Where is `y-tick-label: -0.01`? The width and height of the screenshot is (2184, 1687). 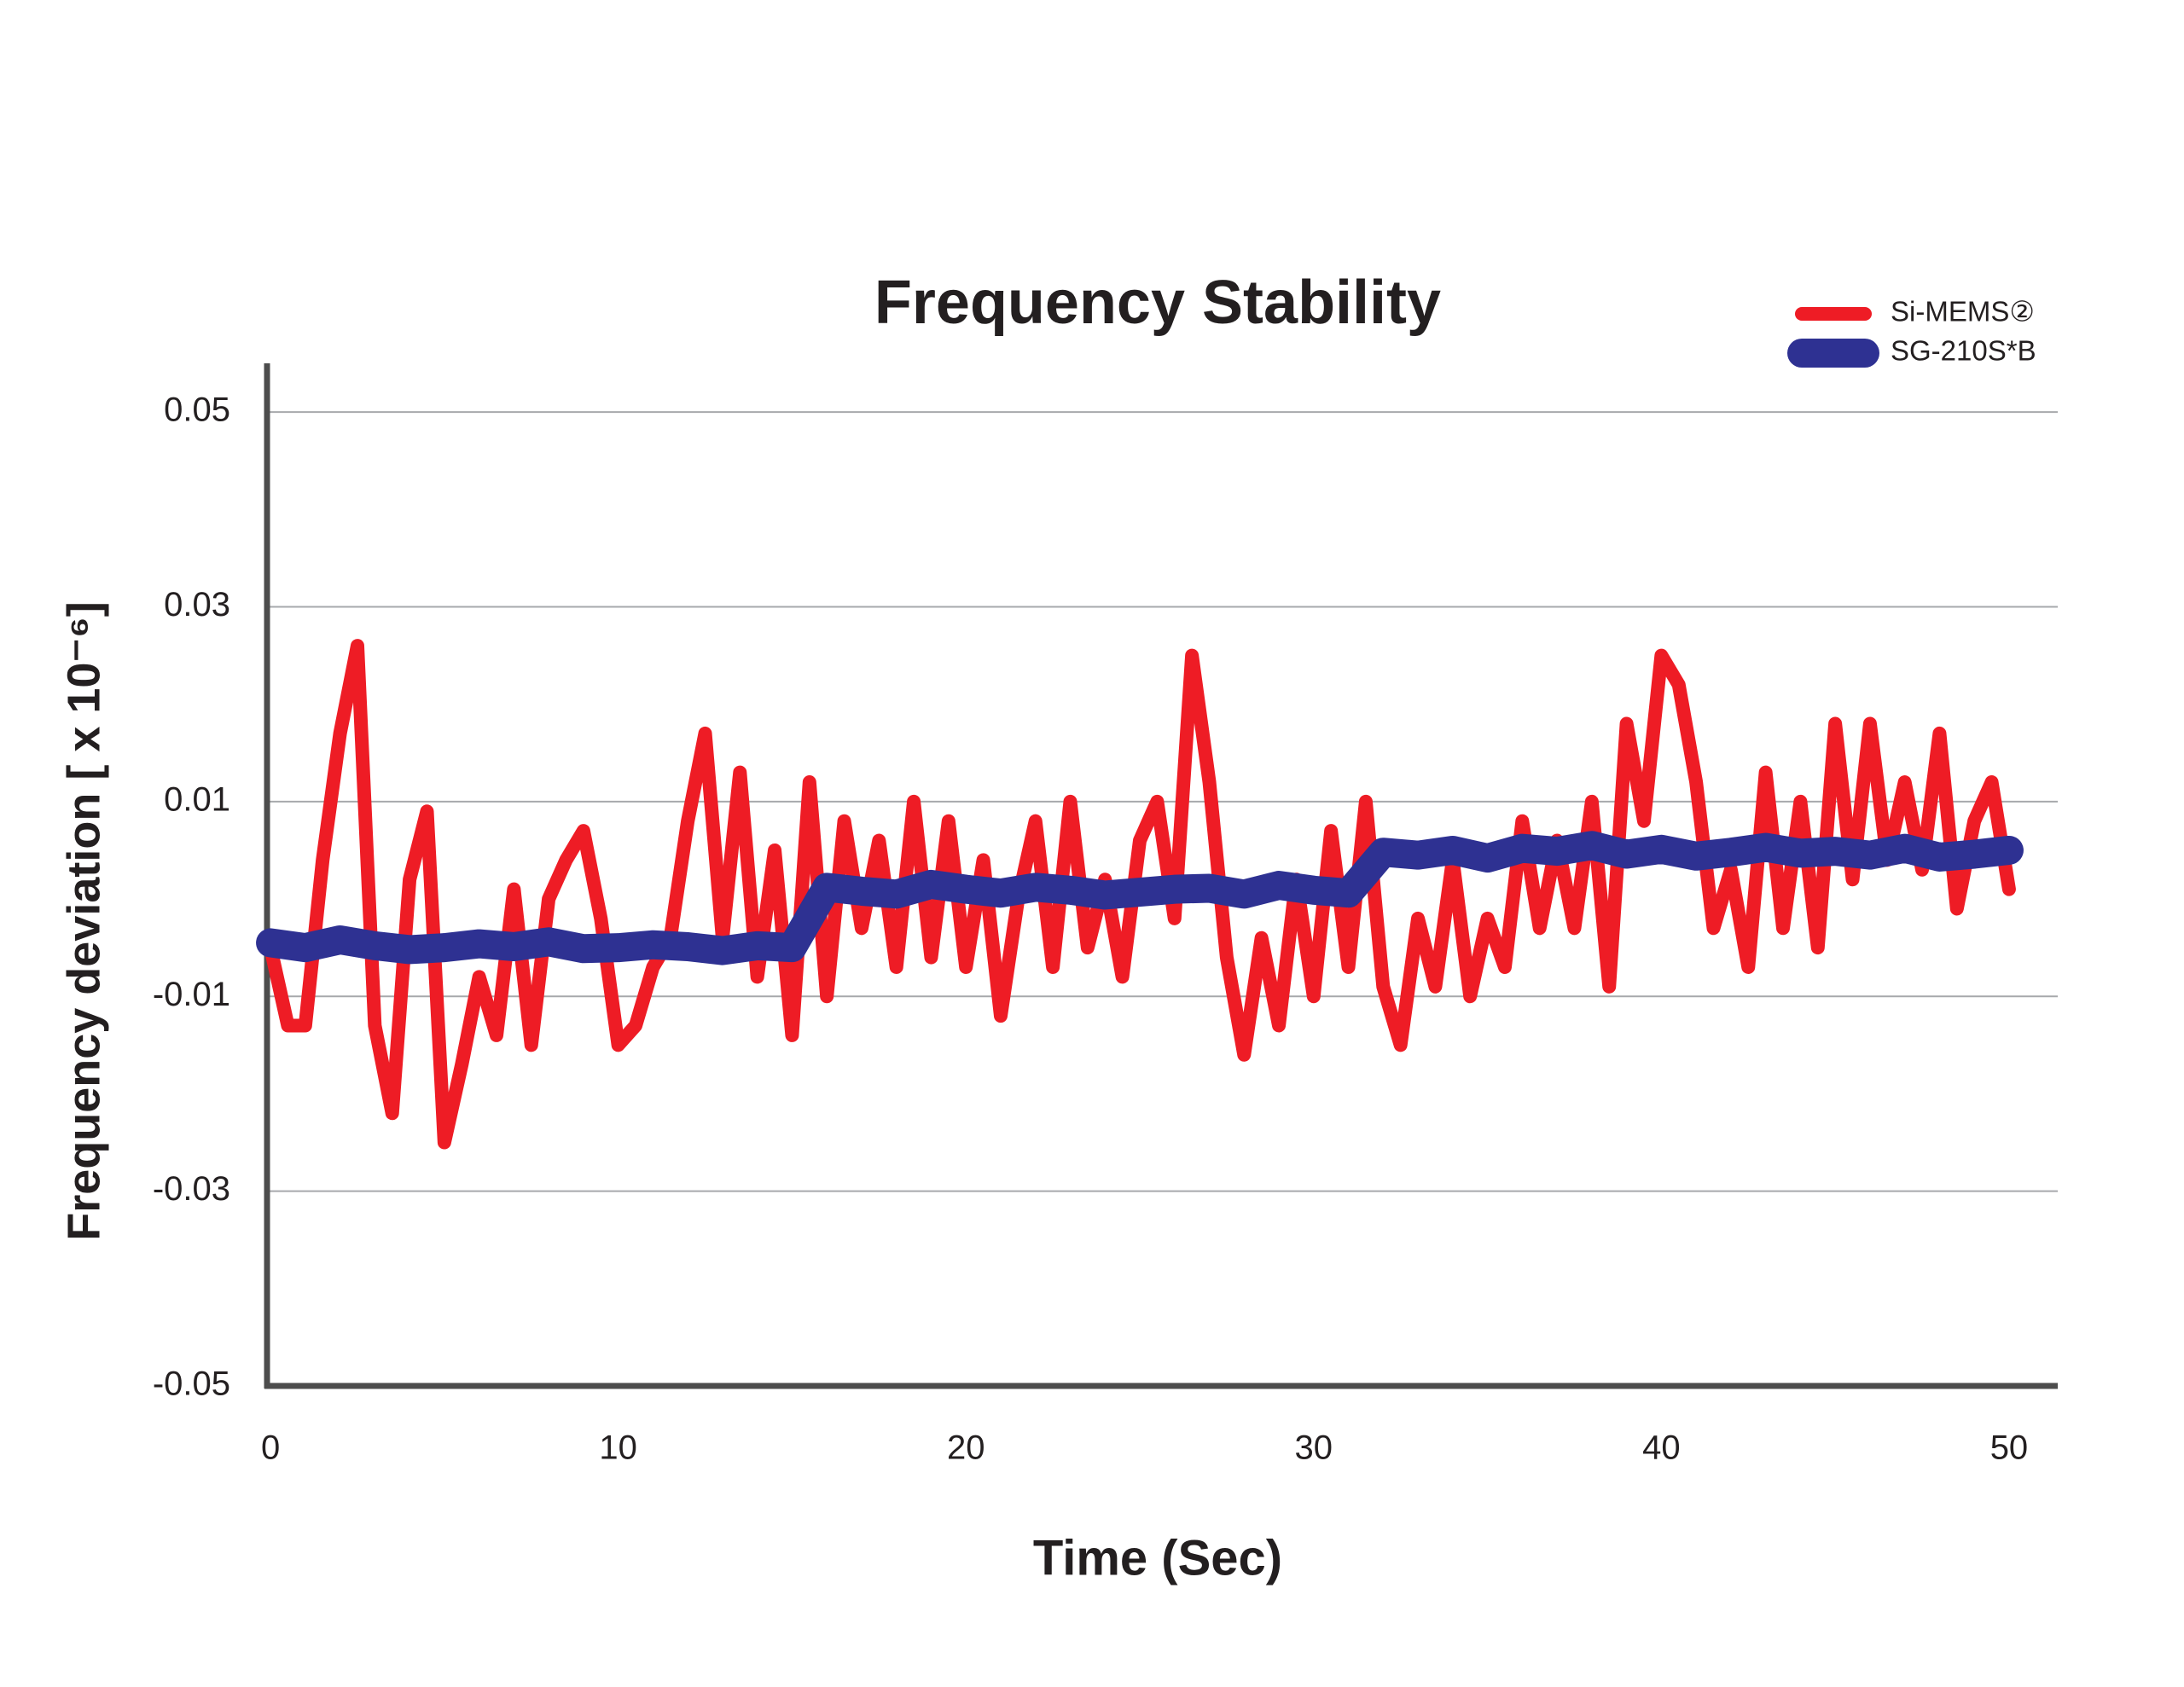
y-tick-label: -0.01 is located at coordinates (191, 995).